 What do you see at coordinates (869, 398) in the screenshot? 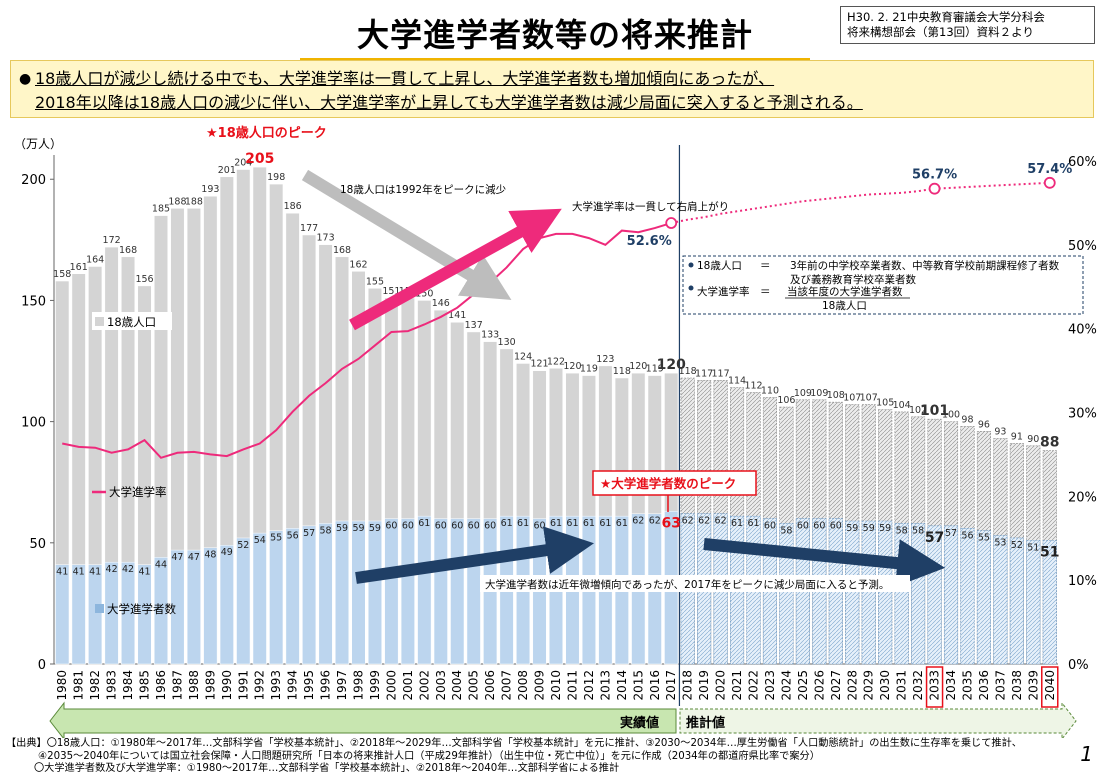
I see `population-value-label: 107` at bounding box center [869, 398].